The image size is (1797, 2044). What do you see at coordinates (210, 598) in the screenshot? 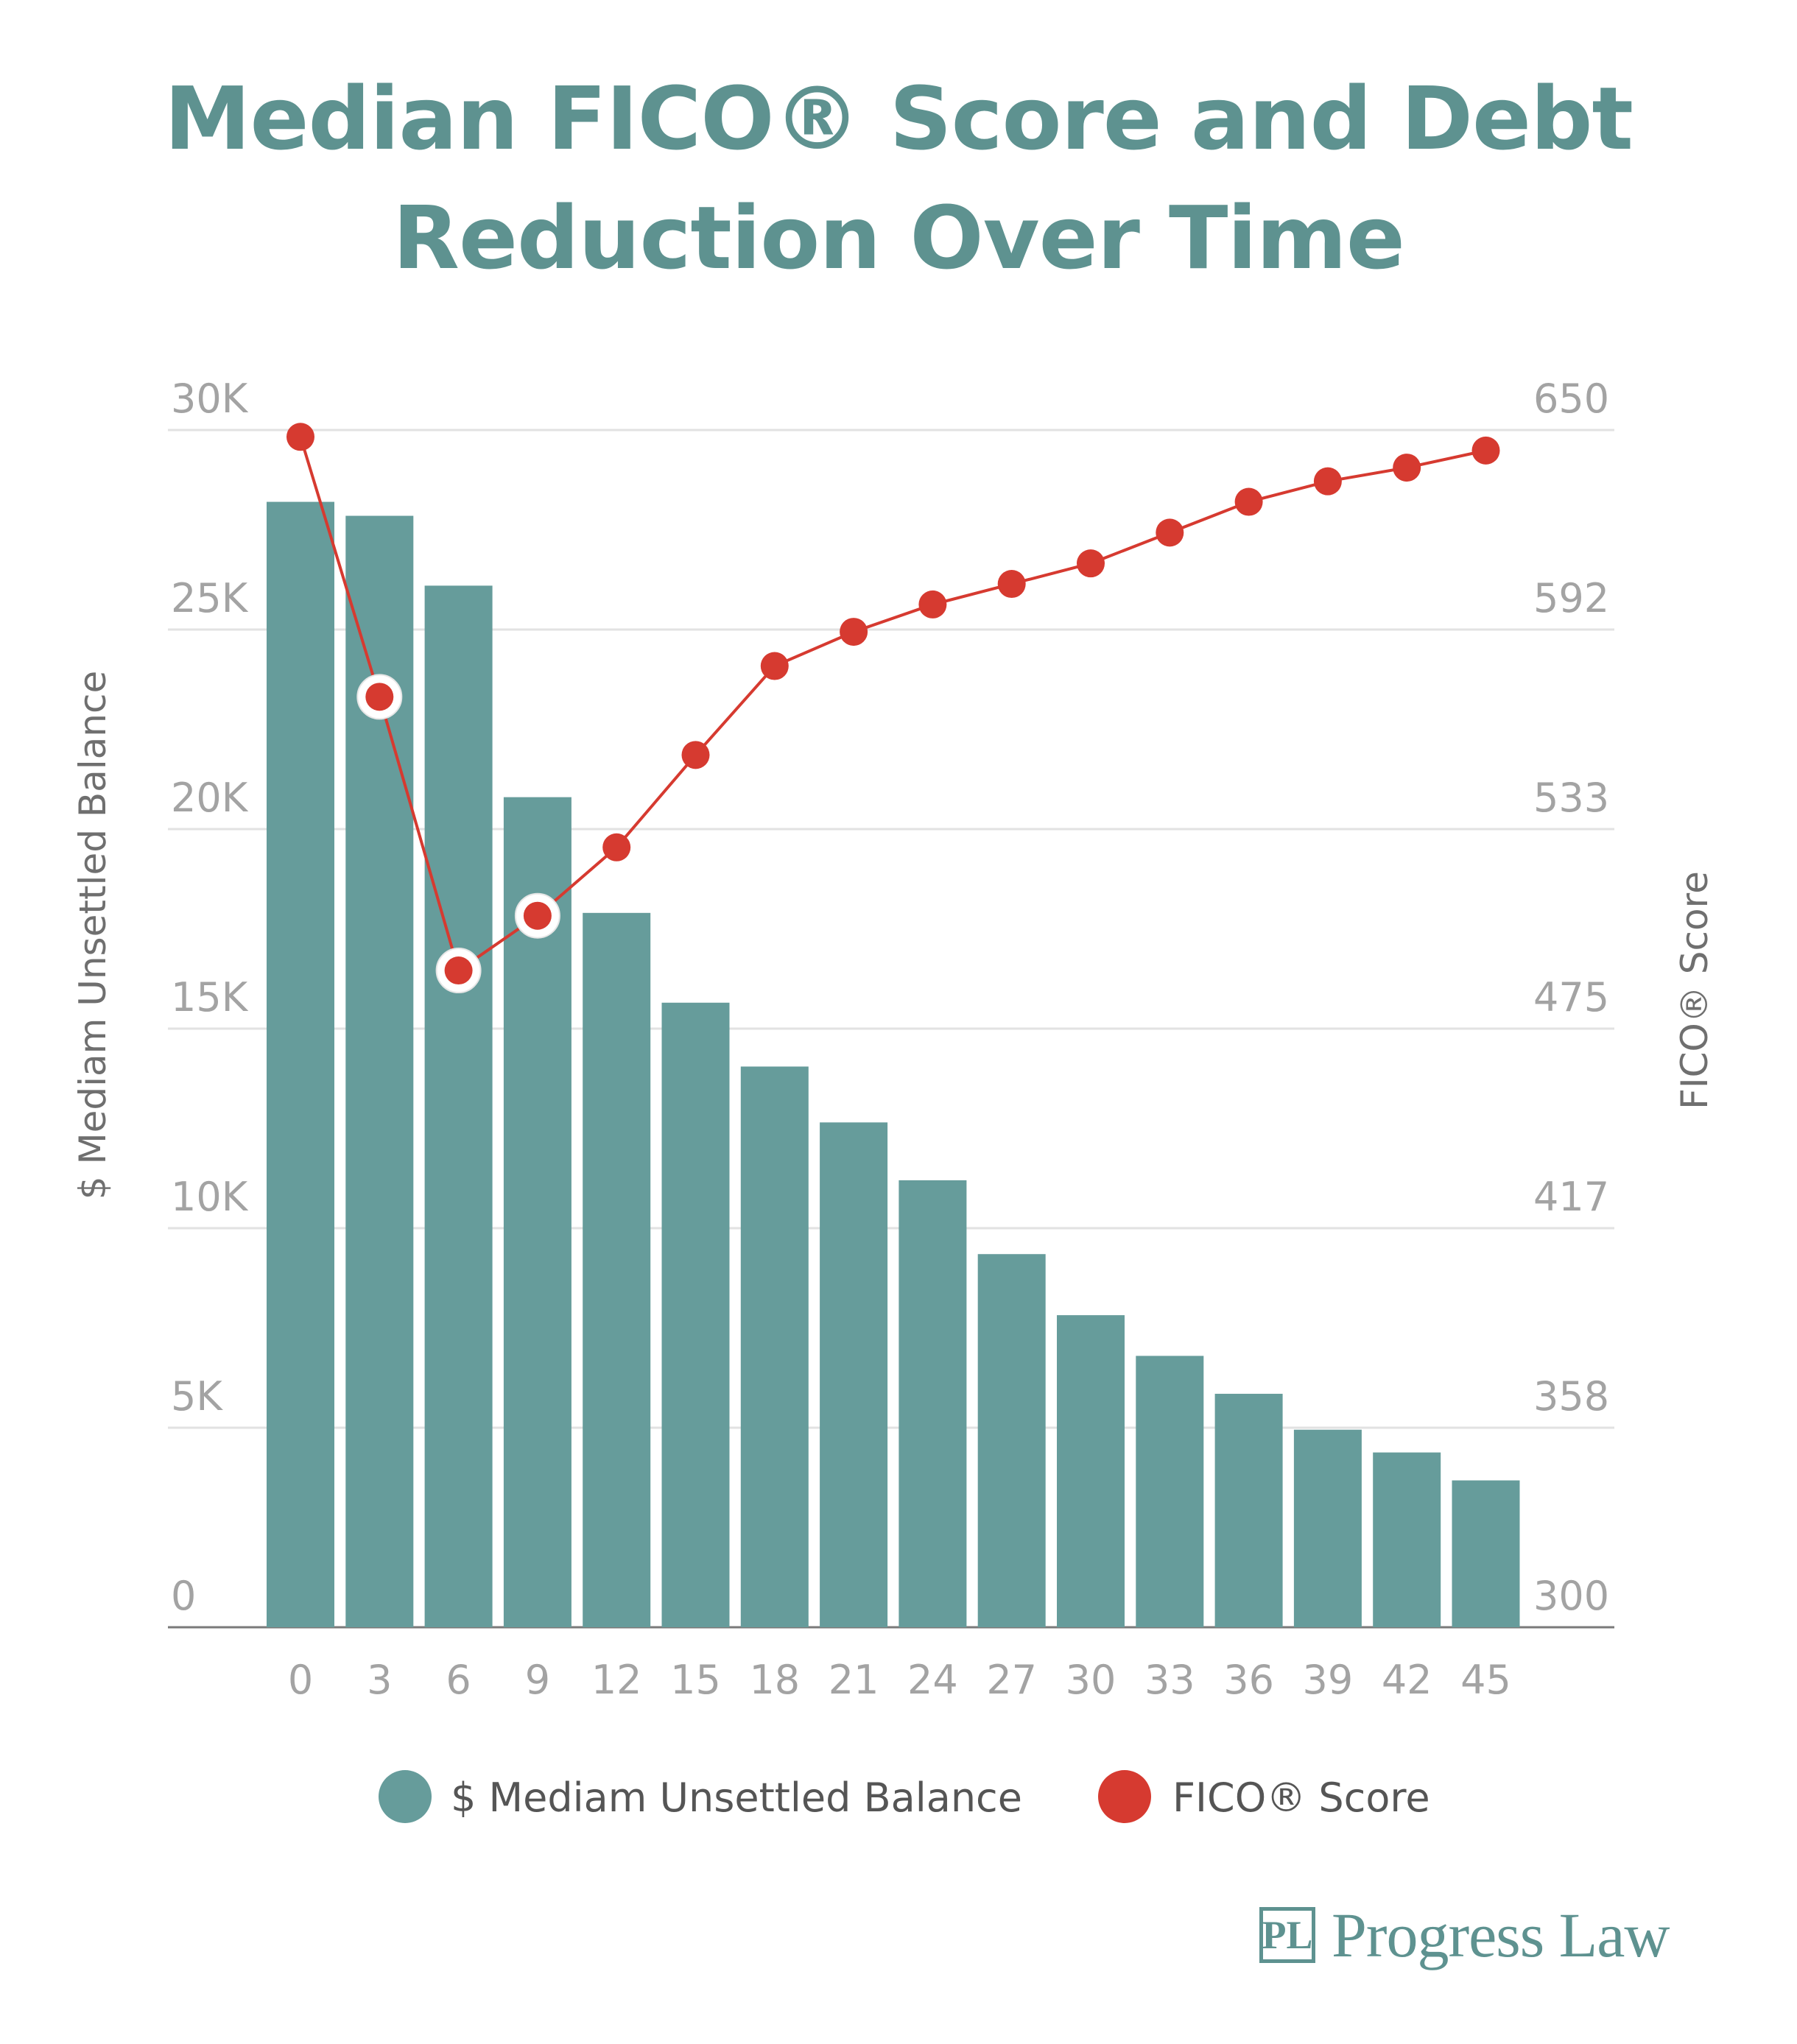
I see `left-tick-label: 25K` at bounding box center [210, 598].